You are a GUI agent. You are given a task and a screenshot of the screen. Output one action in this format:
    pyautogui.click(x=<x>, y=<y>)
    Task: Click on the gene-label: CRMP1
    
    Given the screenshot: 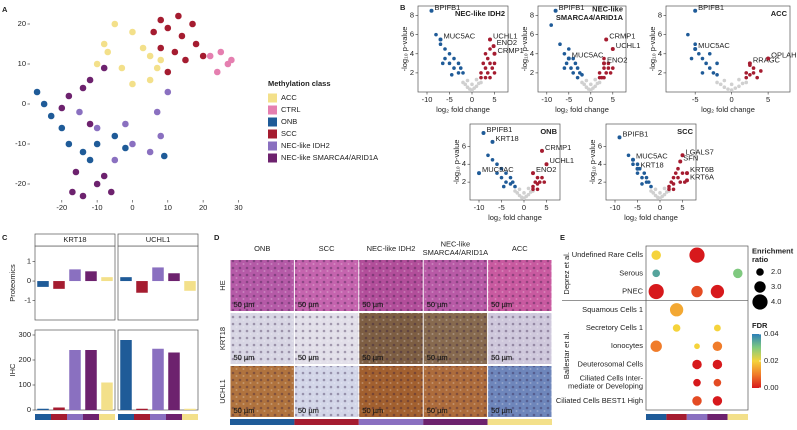 What is the action you would take?
    pyautogui.click(x=558, y=147)
    